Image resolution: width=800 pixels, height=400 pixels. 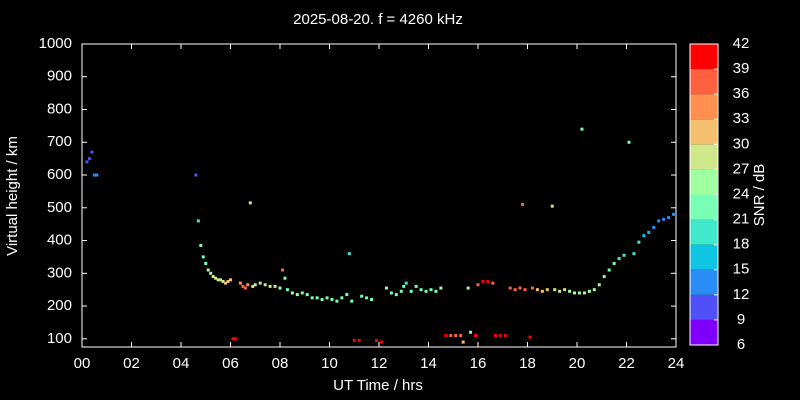 What do you see at coordinates (741, 244) in the screenshot?
I see `colorbar-tick-label: 18` at bounding box center [741, 244].